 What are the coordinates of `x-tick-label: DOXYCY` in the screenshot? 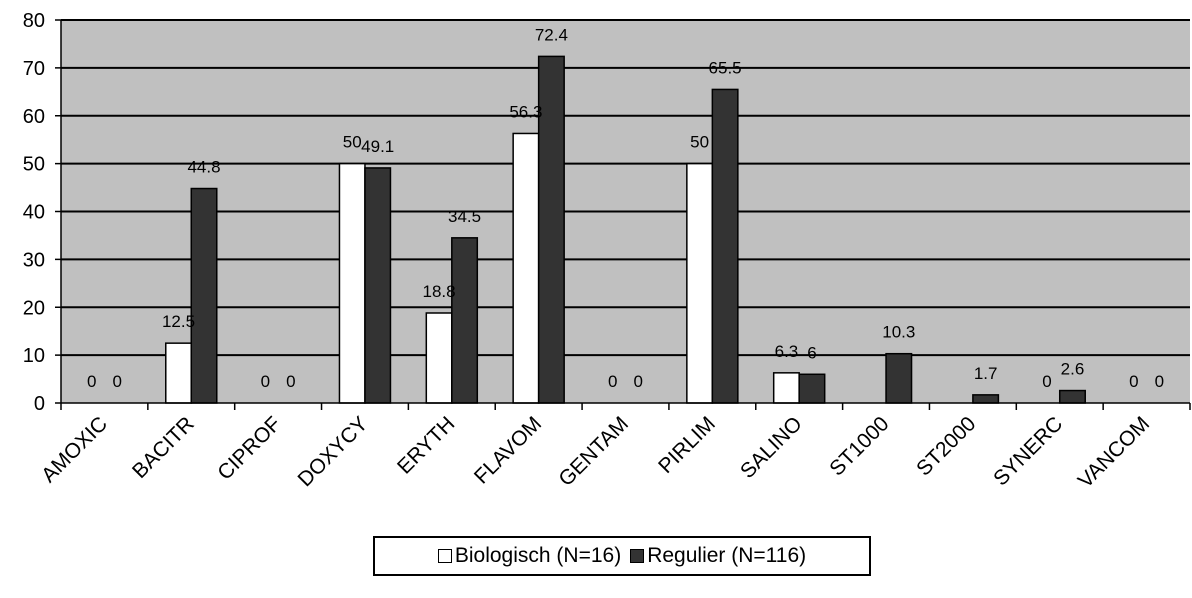 It's located at (333, 451).